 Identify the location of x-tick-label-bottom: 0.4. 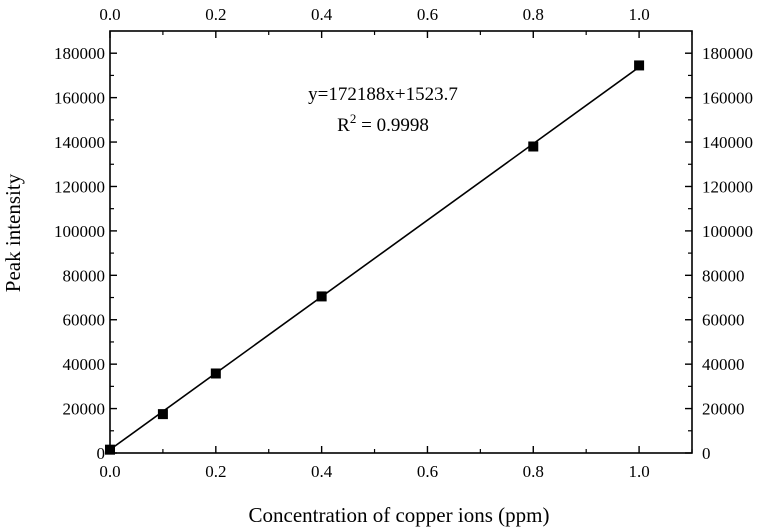
(322, 471).